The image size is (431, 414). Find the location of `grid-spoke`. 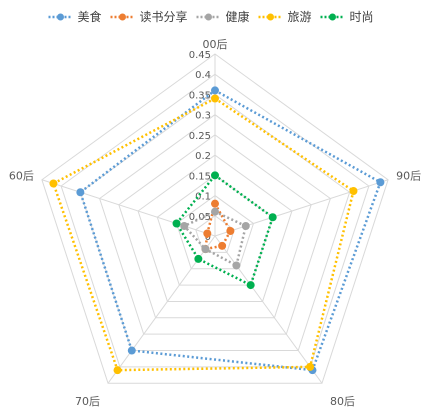

grid-spoke is located at coordinates (268, 309).